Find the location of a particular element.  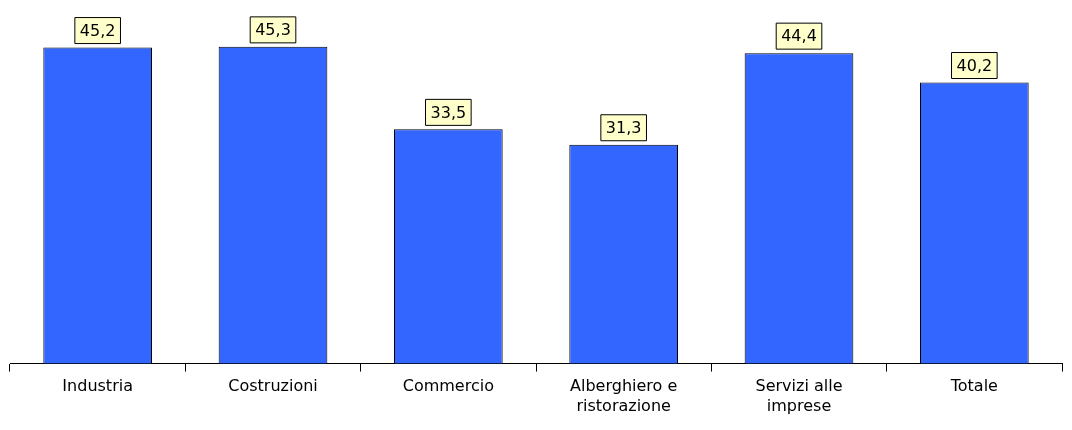

data-label: 44,4 is located at coordinates (799, 36).